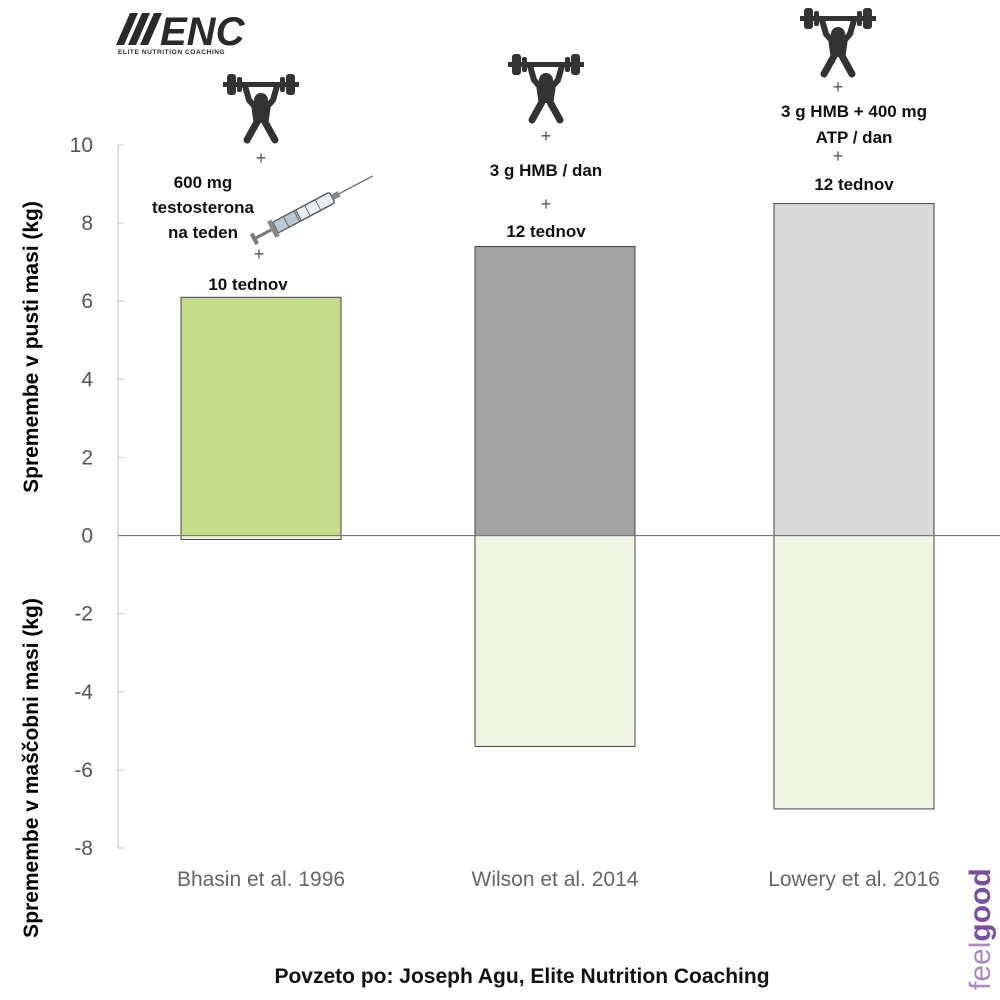 The width and height of the screenshot is (1000, 1000). I want to click on bhasin-dose-line3: na teden, so click(203, 232).